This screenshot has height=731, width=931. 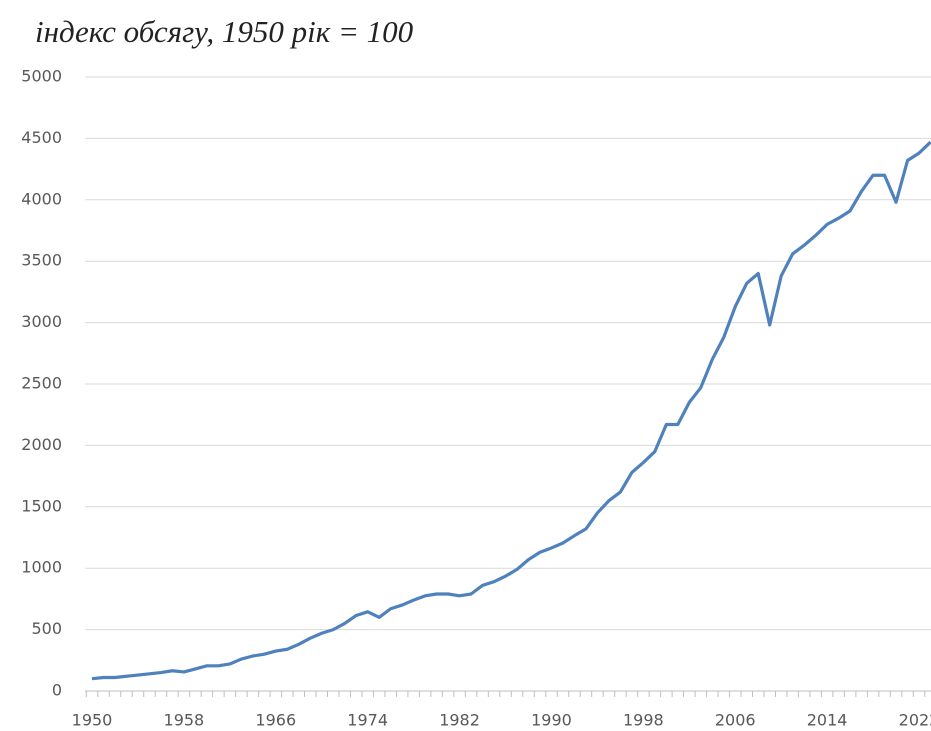 I want to click on x-tick-label: 1974, so click(x=367, y=720).